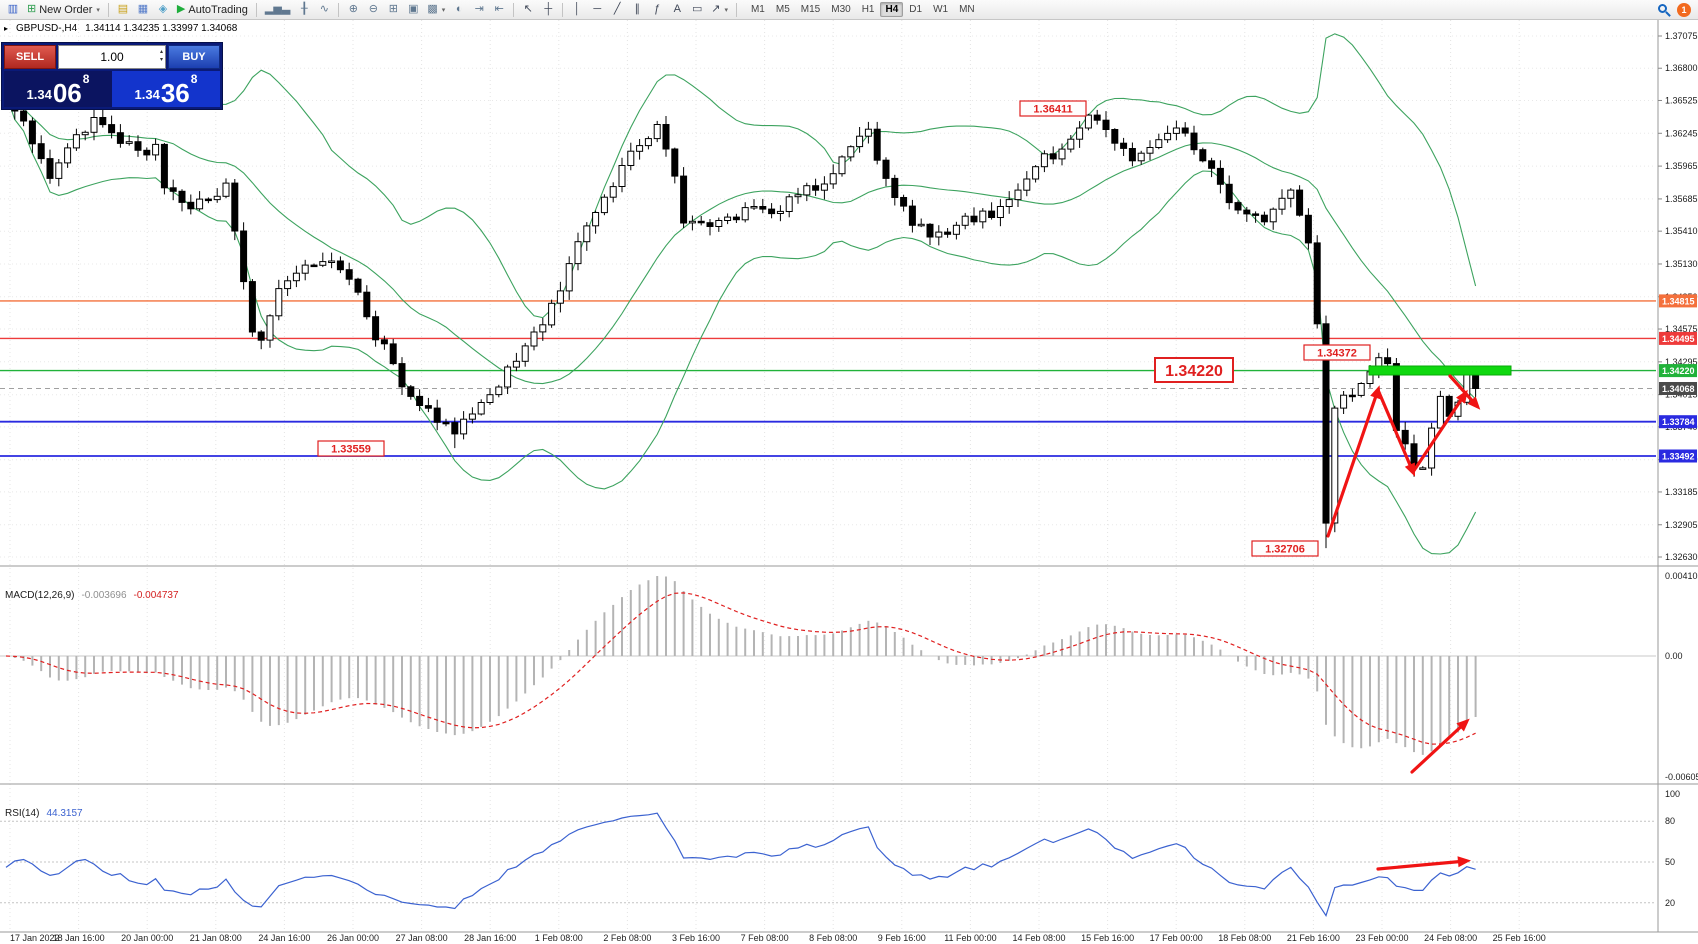 This screenshot has height=944, width=1698. What do you see at coordinates (528, 9) in the screenshot?
I see `cursor-icon: ↖` at bounding box center [528, 9].